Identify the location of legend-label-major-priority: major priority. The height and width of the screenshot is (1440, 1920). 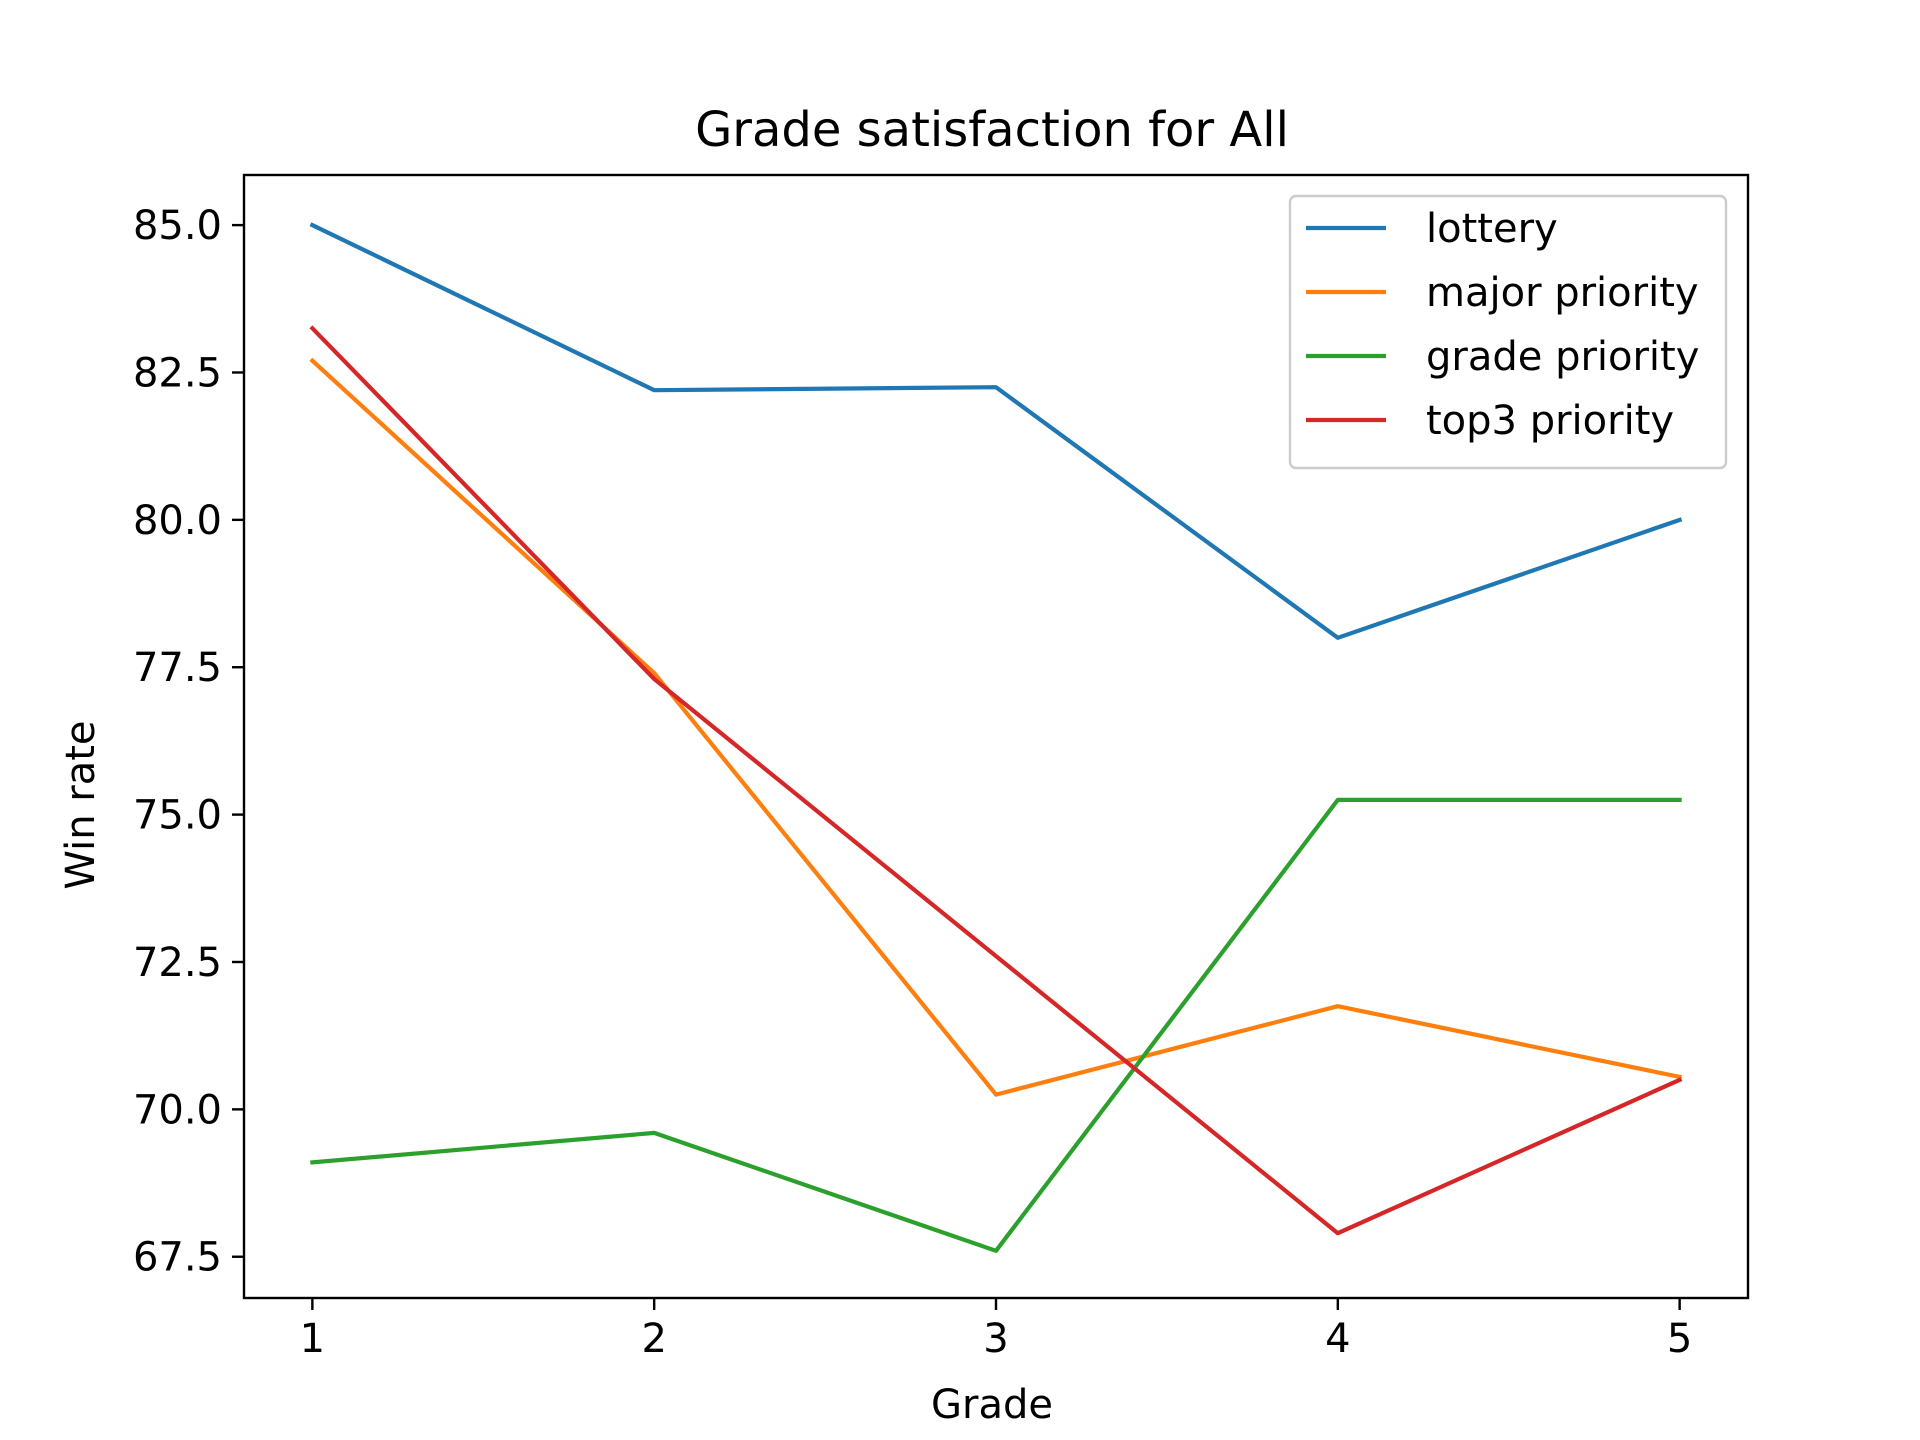
(1562, 293).